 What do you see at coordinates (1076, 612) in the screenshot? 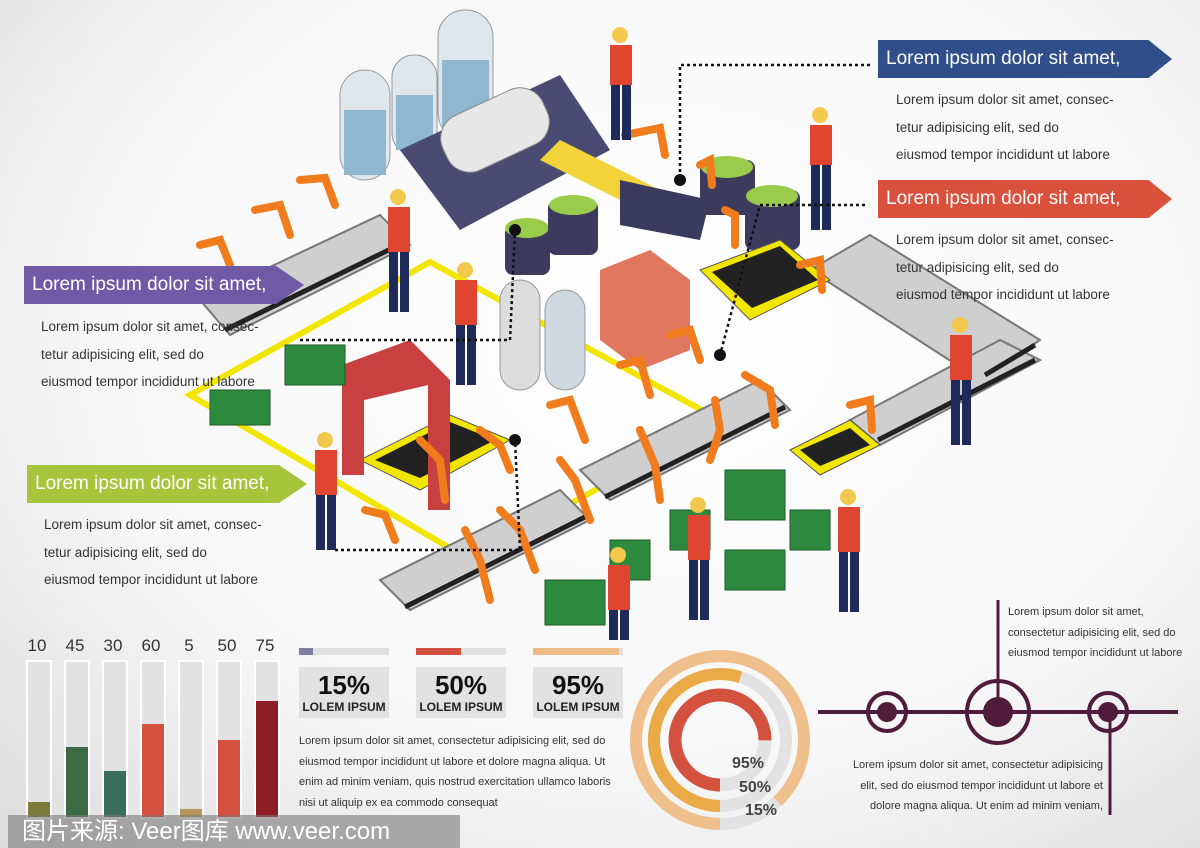
I see `text-line: Lorem ipsum dolor sit amet,` at bounding box center [1076, 612].